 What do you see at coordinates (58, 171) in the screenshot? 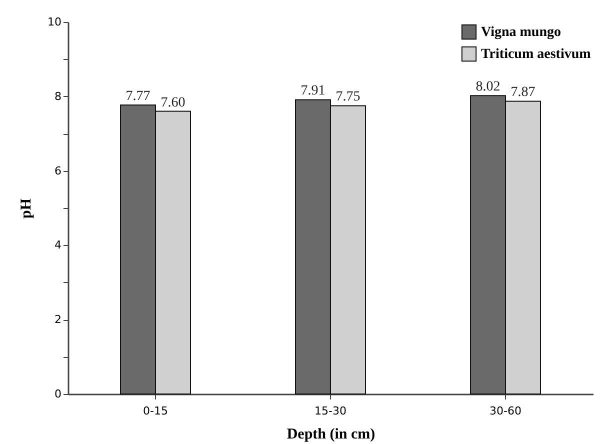
I see `y-tick-label: 6` at bounding box center [58, 171].